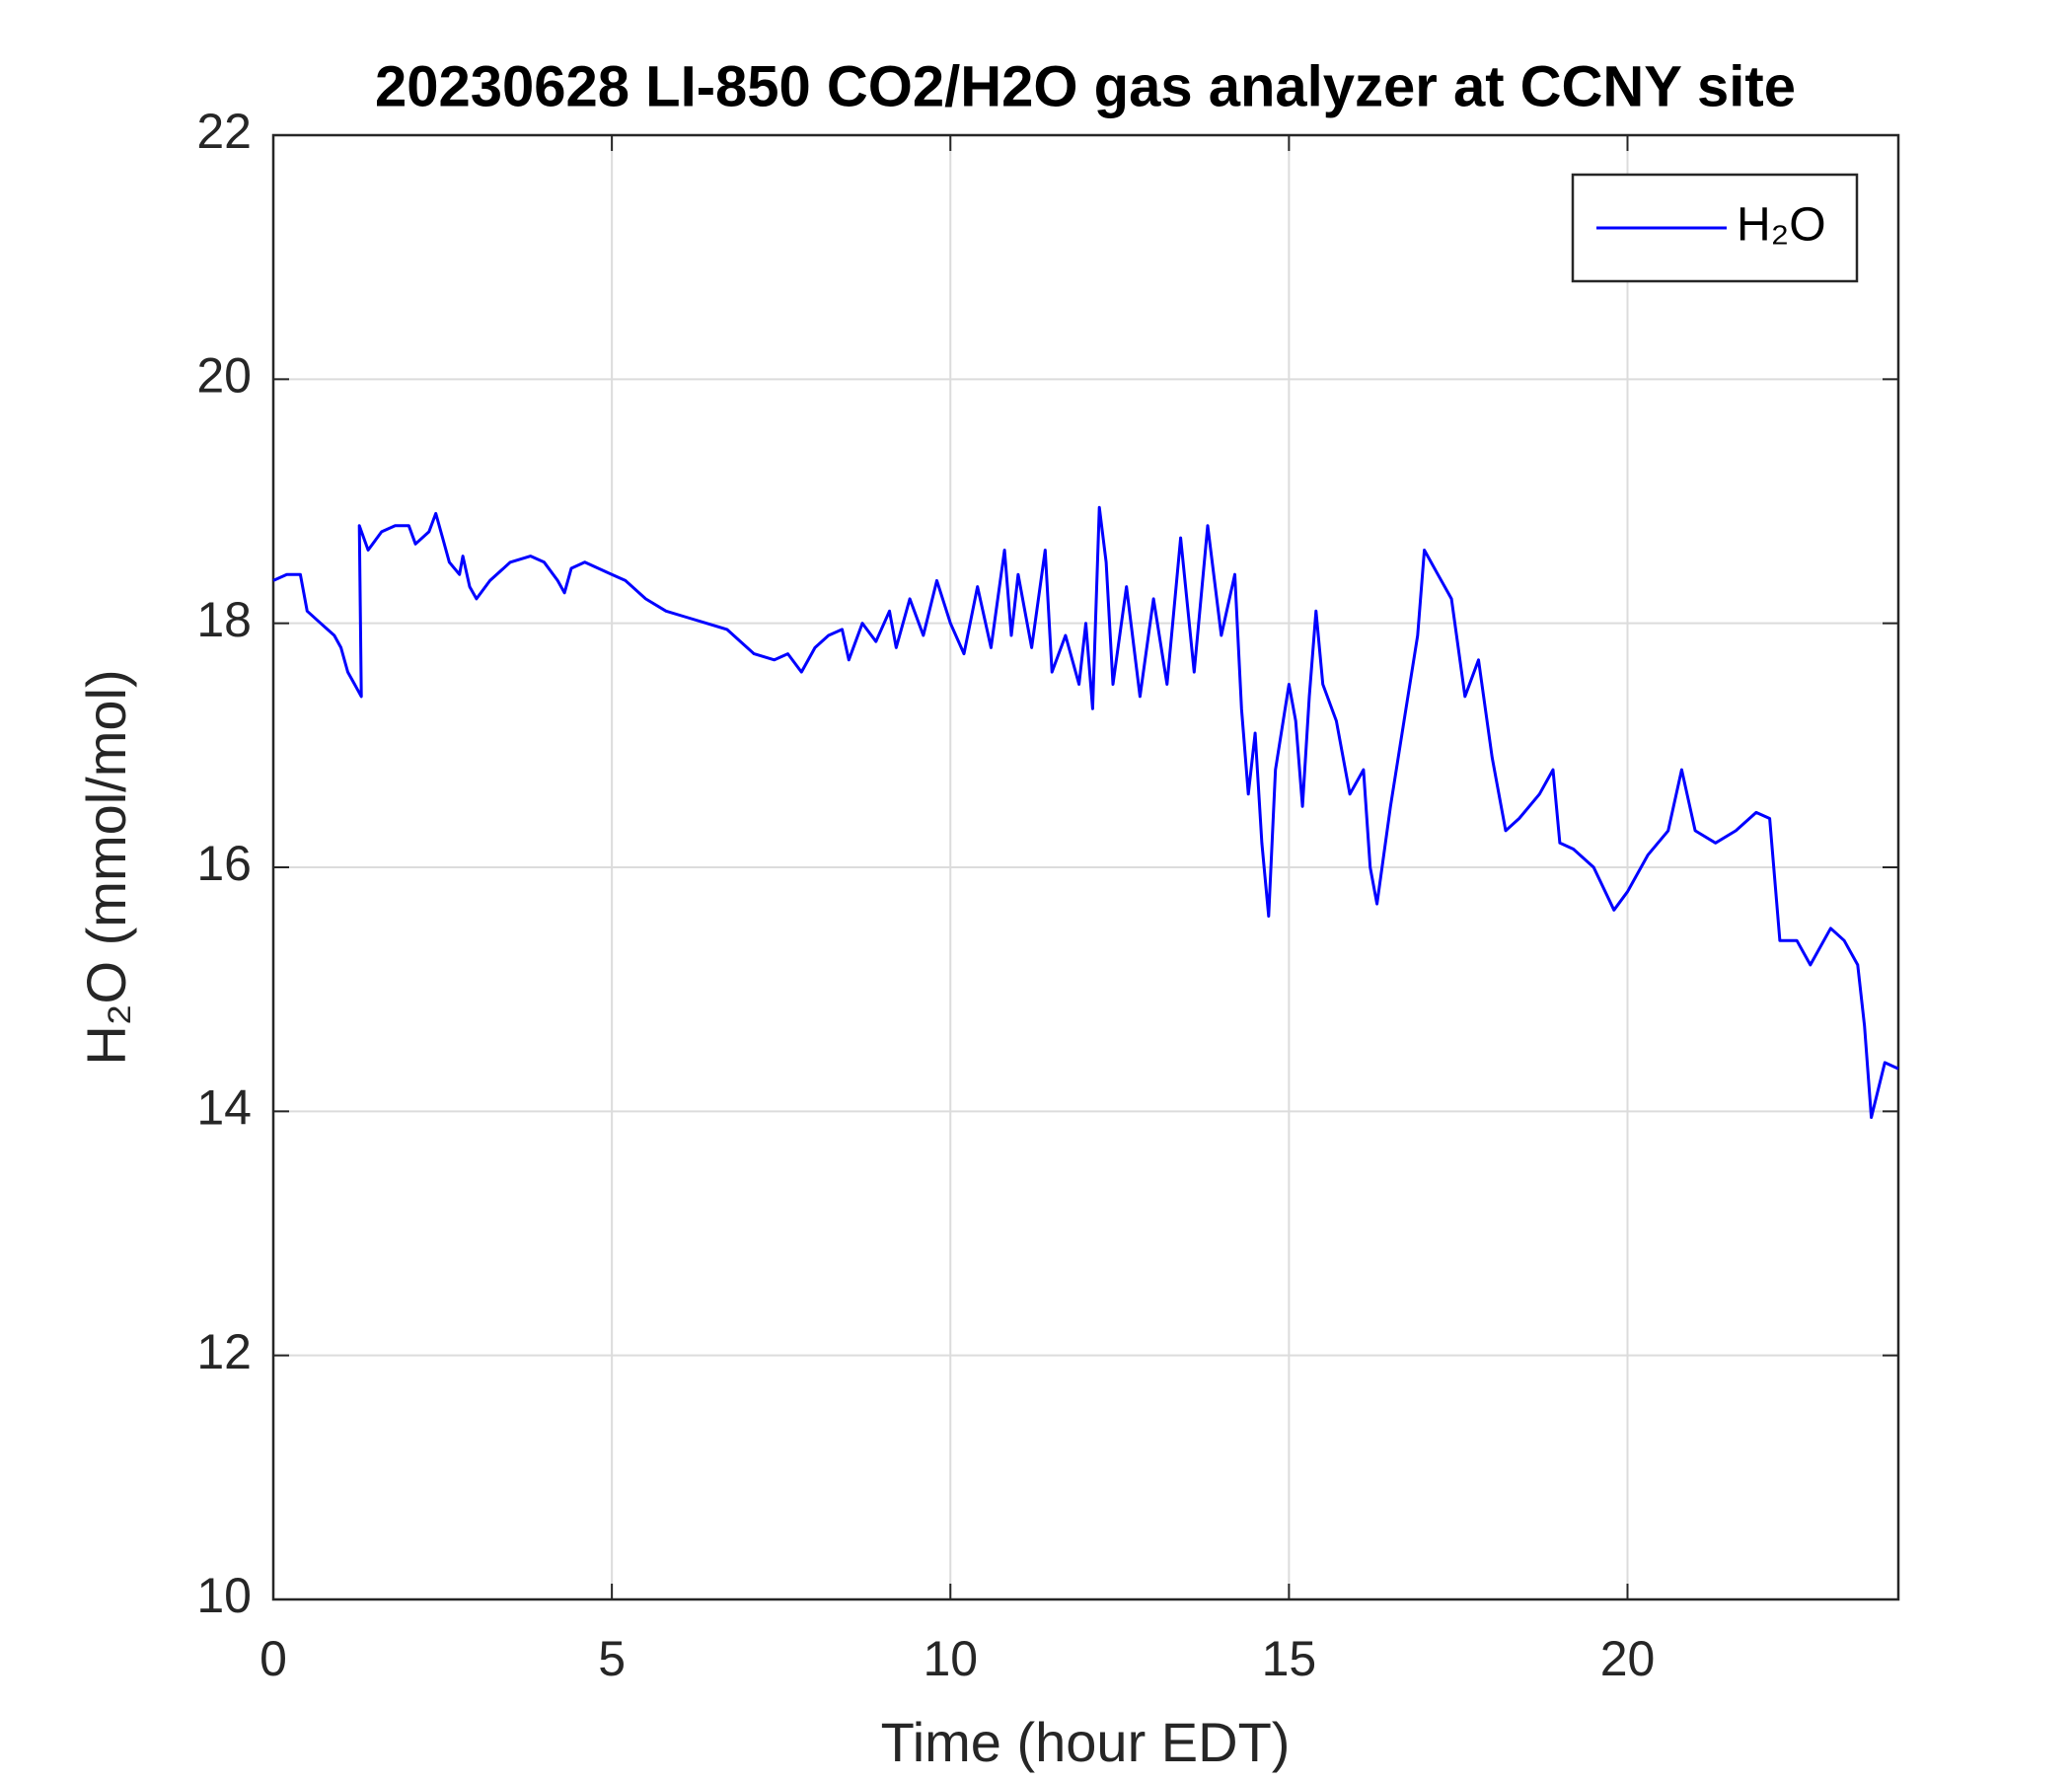 The image size is (2072, 1781). Describe the element at coordinates (1628, 1658) in the screenshot. I see `x-tick-label: 20` at that location.